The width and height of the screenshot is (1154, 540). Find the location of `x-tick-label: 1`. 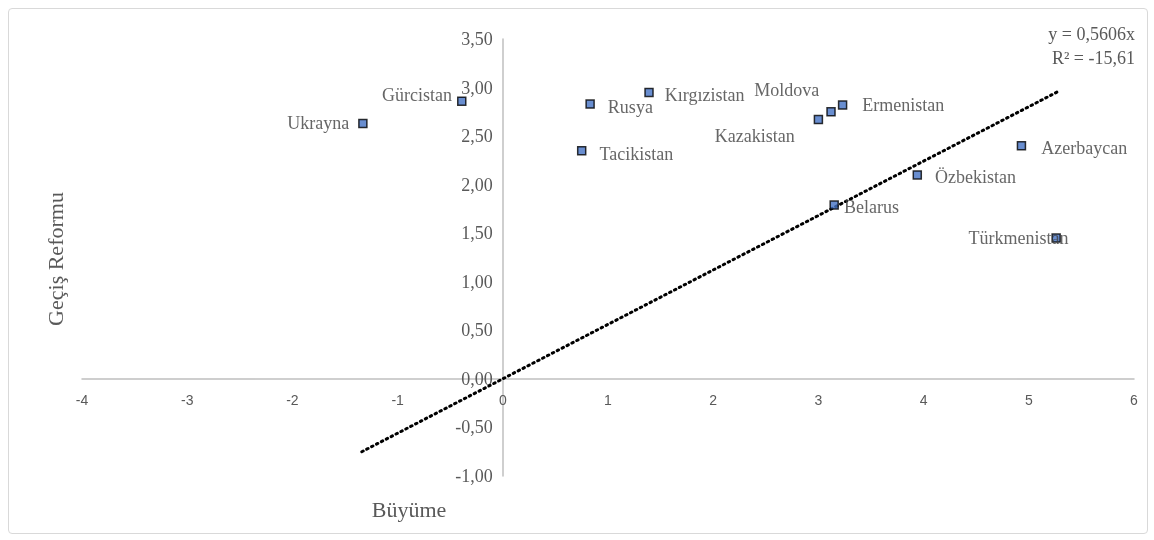

x-tick-label: 1 is located at coordinates (608, 399).